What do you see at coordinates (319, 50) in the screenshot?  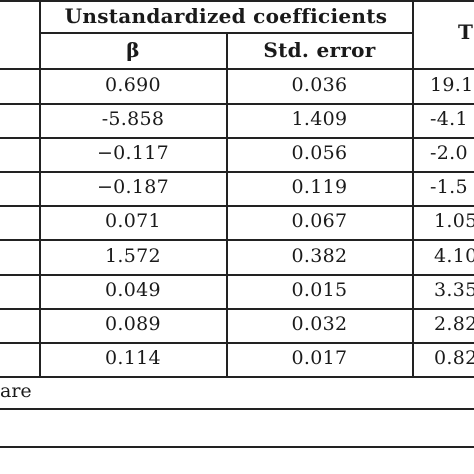 I see `header-std-error: Std. error` at bounding box center [319, 50].